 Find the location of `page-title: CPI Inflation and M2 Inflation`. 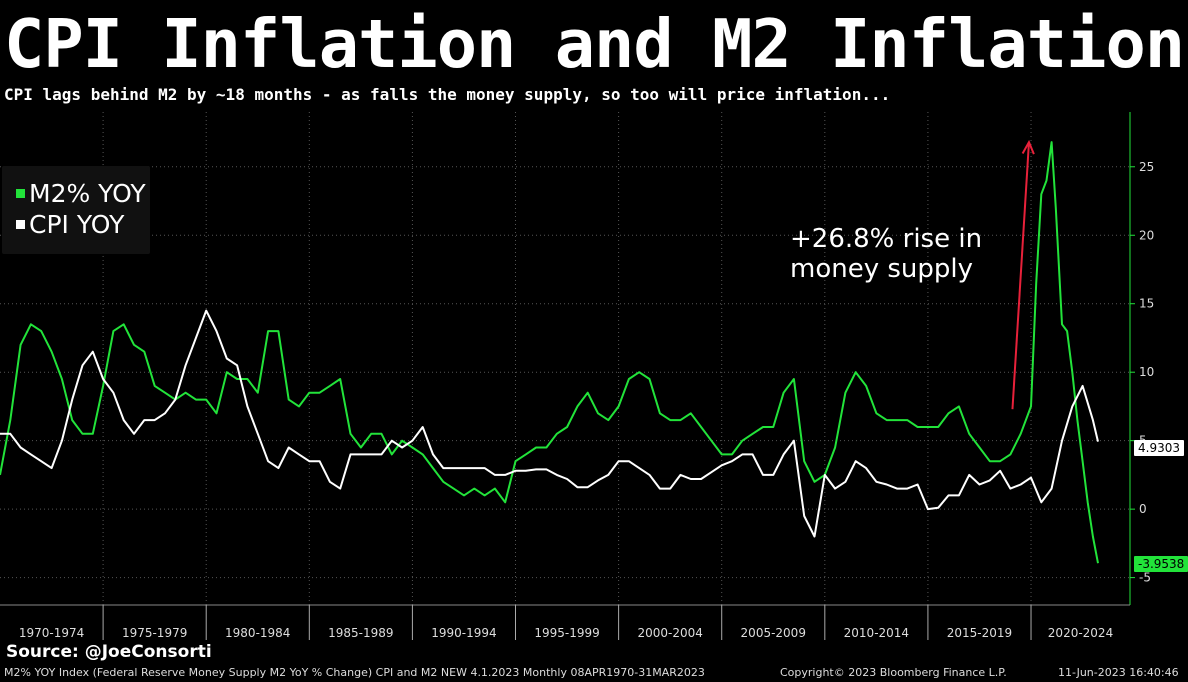

page-title: CPI Inflation and M2 Inflation is located at coordinates (594, 44).